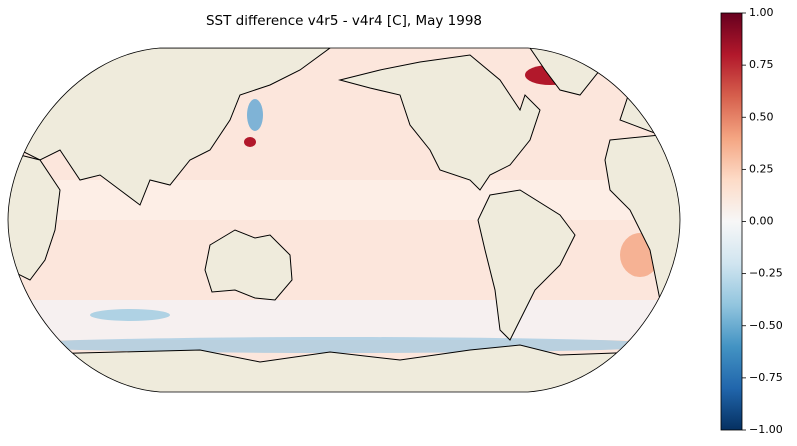 The width and height of the screenshot is (797, 446). Describe the element at coordinates (761, 116) in the screenshot. I see `colorbar-tick-label: 0.50` at that location.